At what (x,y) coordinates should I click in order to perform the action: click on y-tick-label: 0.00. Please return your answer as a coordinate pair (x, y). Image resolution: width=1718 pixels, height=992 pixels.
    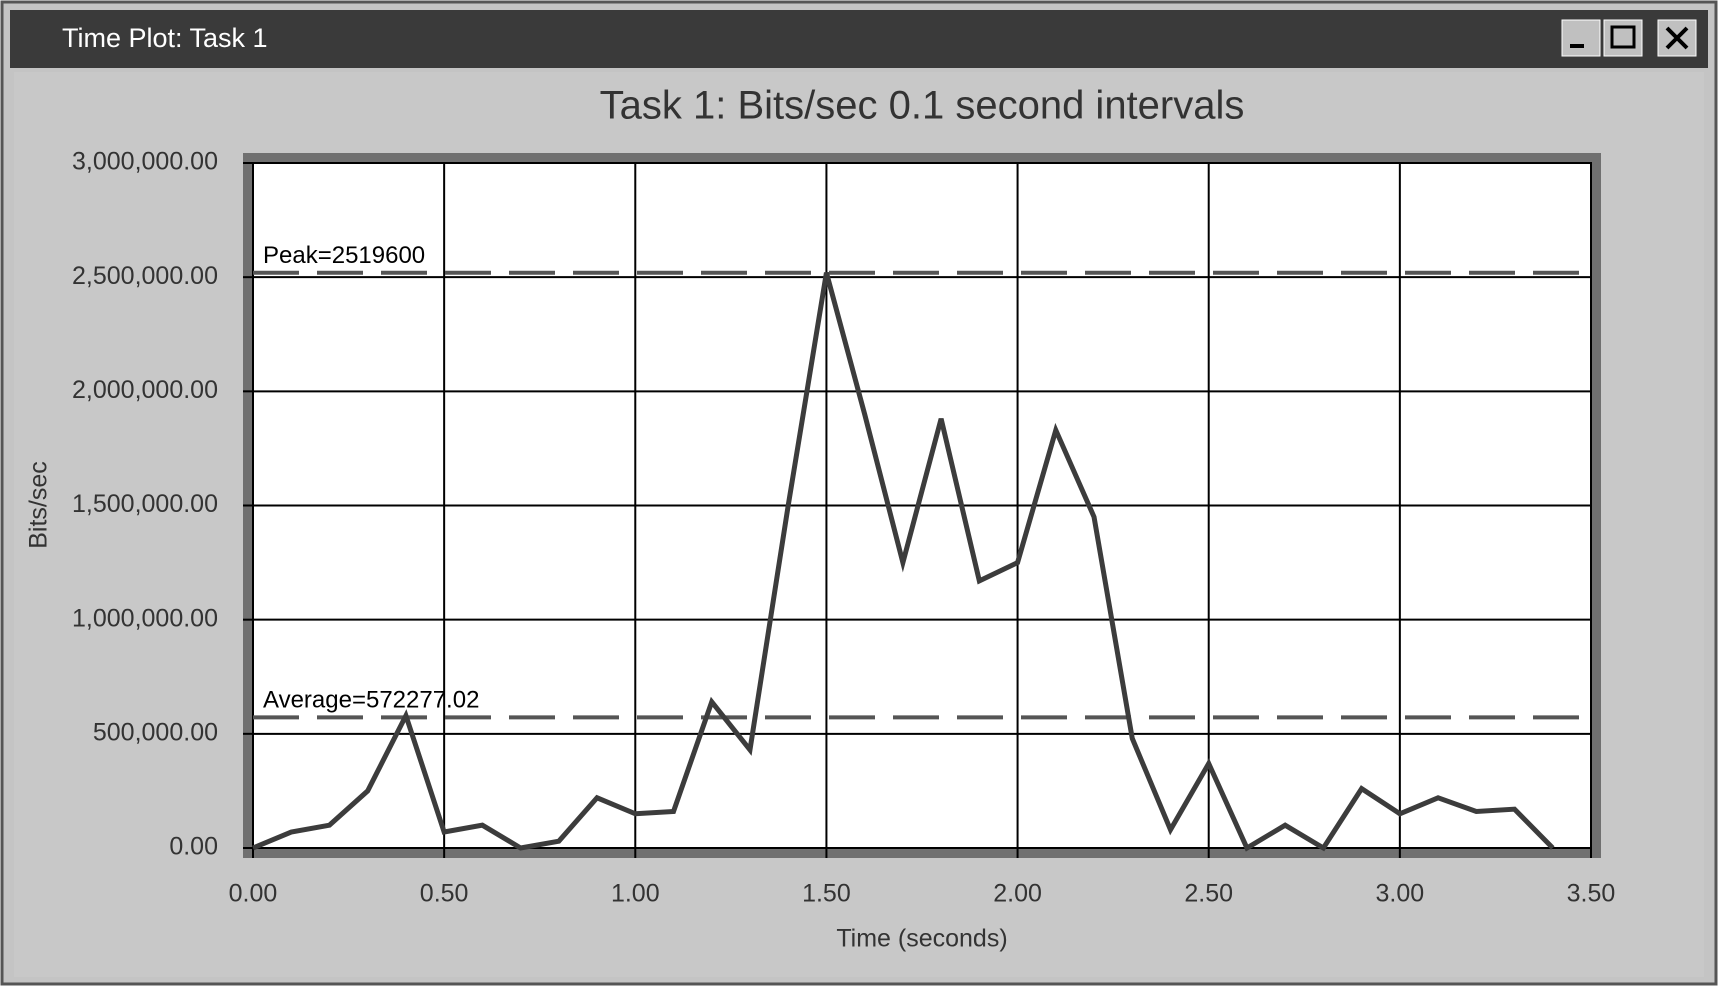
    Looking at the image, I should click on (193, 847).